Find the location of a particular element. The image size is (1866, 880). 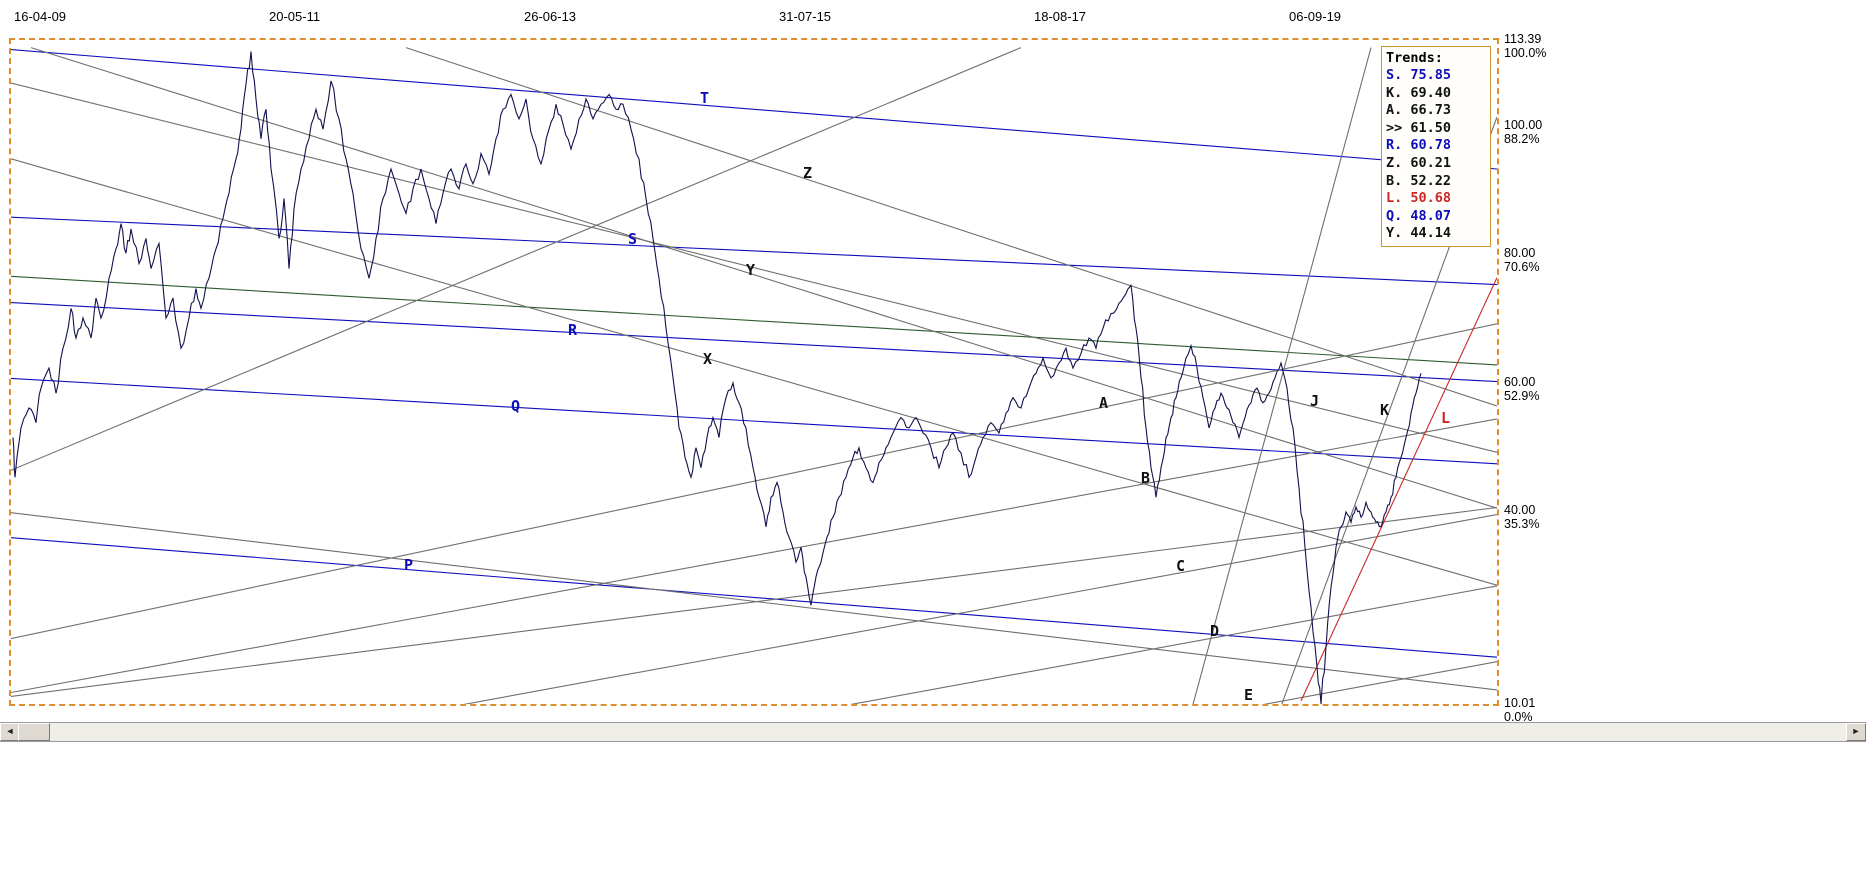

trend-value-row: K. 69.40 is located at coordinates (1419, 92).